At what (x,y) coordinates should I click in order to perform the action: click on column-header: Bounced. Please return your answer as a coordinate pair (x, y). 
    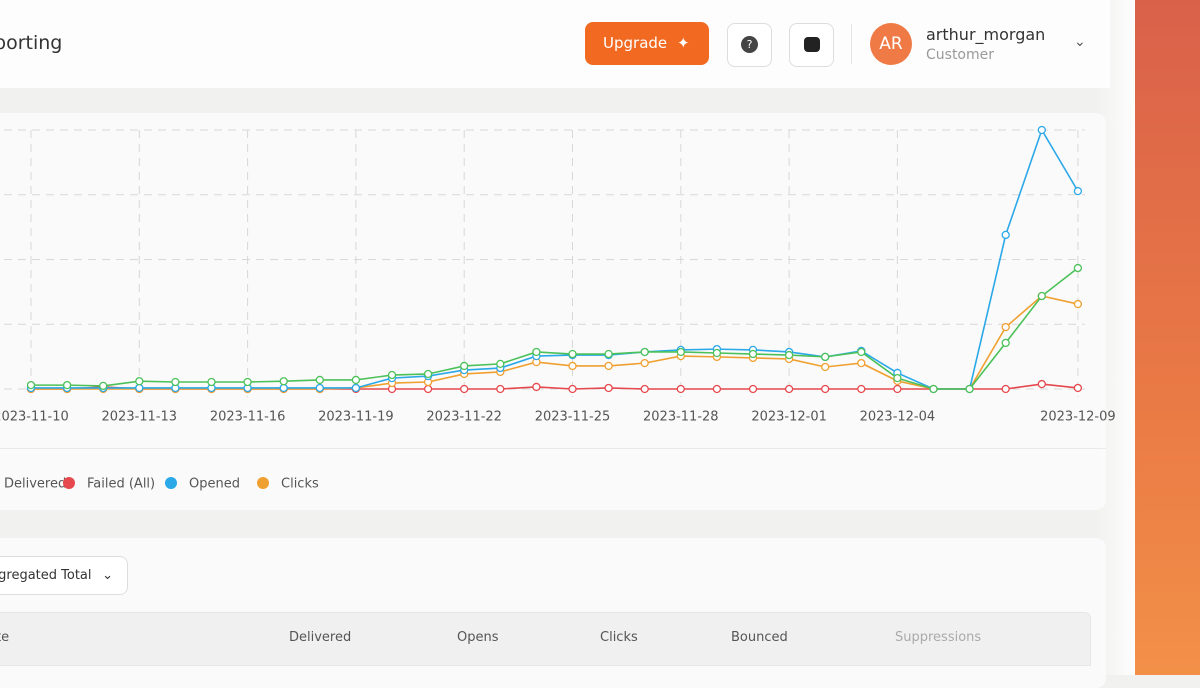
    Looking at the image, I should click on (759, 637).